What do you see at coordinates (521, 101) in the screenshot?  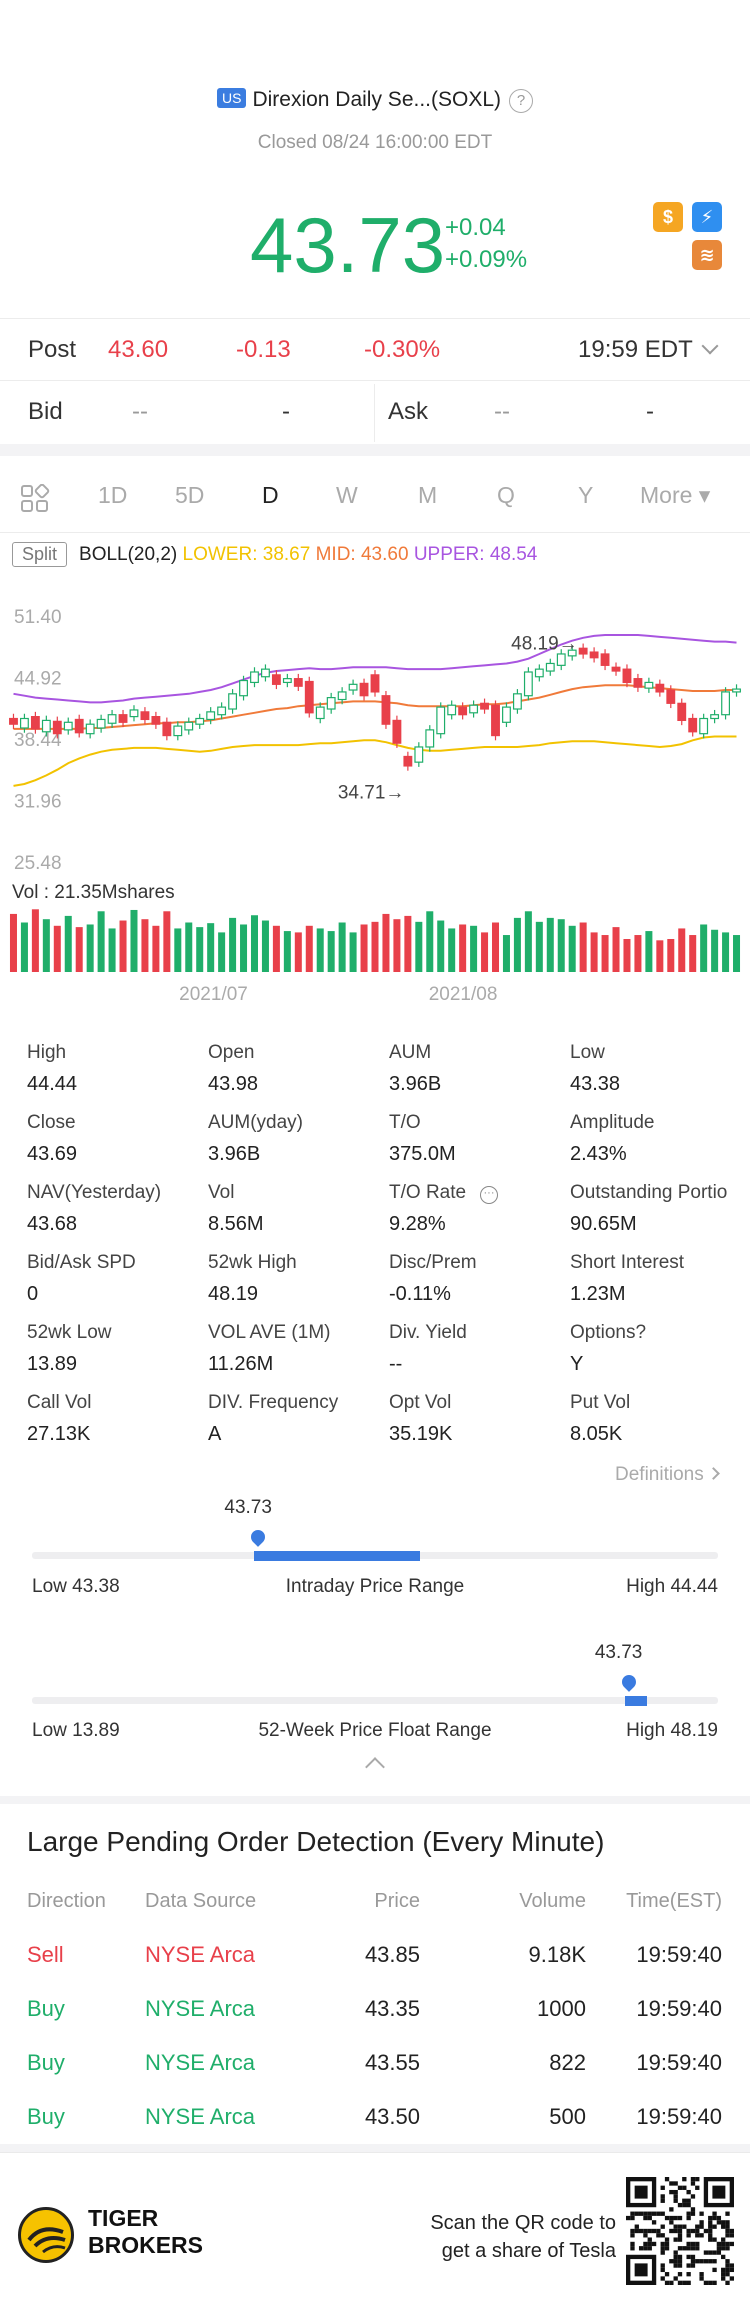 I see `help-circle-icon: ?` at bounding box center [521, 101].